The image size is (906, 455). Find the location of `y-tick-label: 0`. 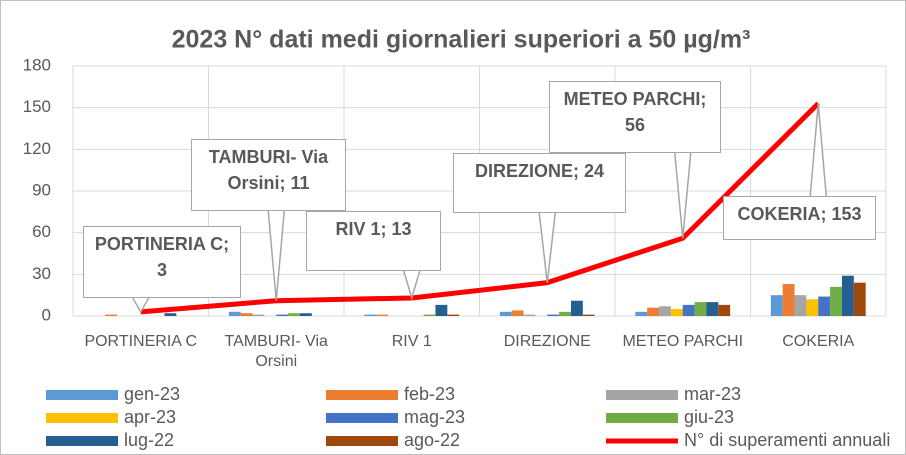

y-tick-label: 0 is located at coordinates (46, 314).